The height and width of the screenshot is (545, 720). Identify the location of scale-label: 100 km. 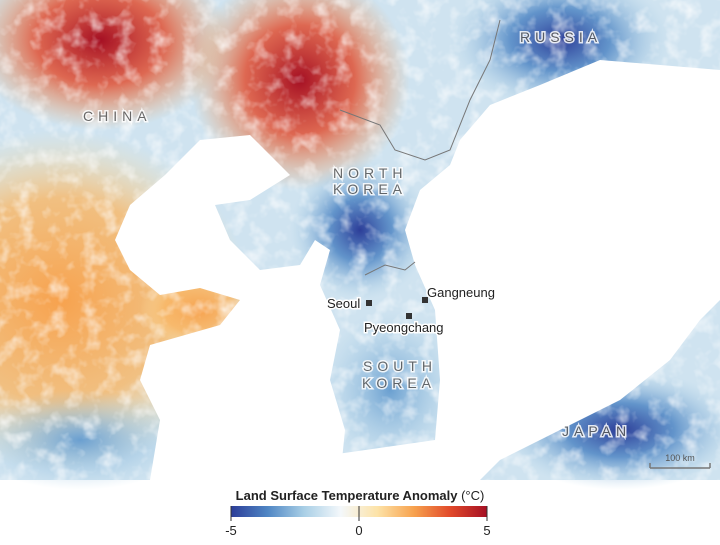
(680, 458).